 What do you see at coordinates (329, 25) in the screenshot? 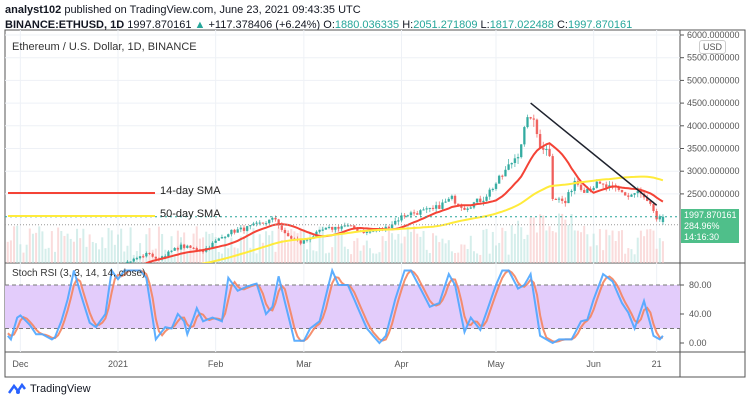
I see `open-label: O:` at bounding box center [329, 25].